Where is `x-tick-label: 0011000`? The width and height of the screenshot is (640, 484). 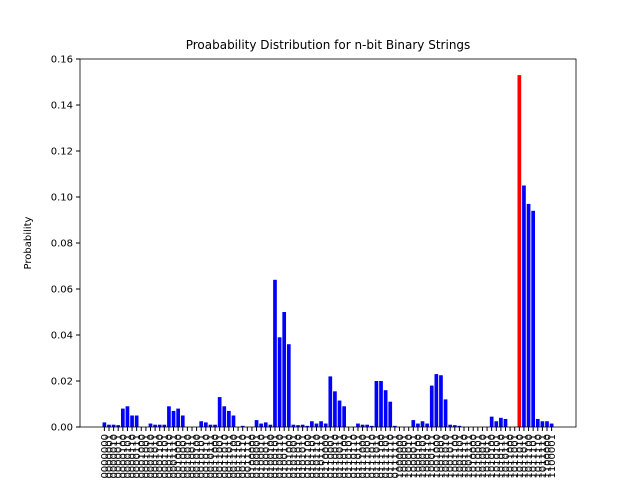
x-tick-label: 0011000 is located at coordinates (216, 456).